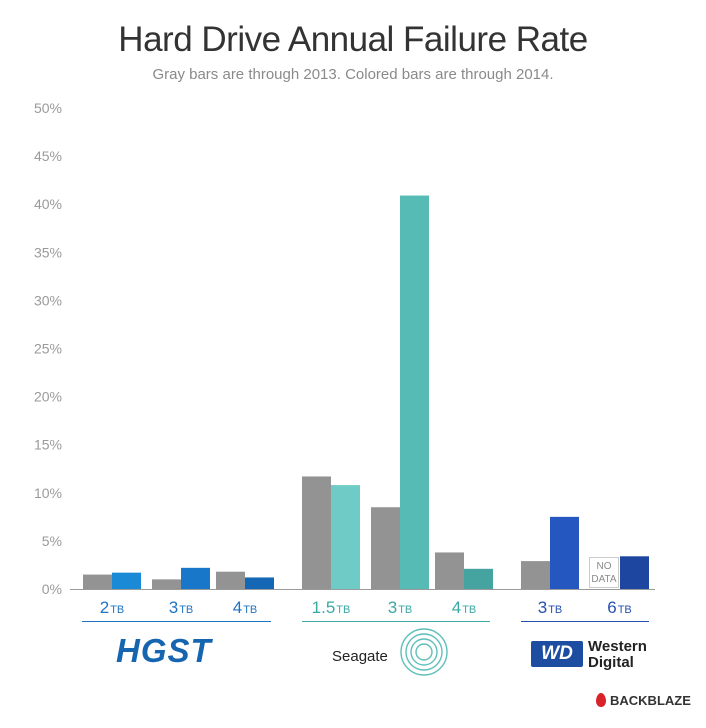  What do you see at coordinates (52, 589) in the screenshot?
I see `y-tick-label: 0%` at bounding box center [52, 589].